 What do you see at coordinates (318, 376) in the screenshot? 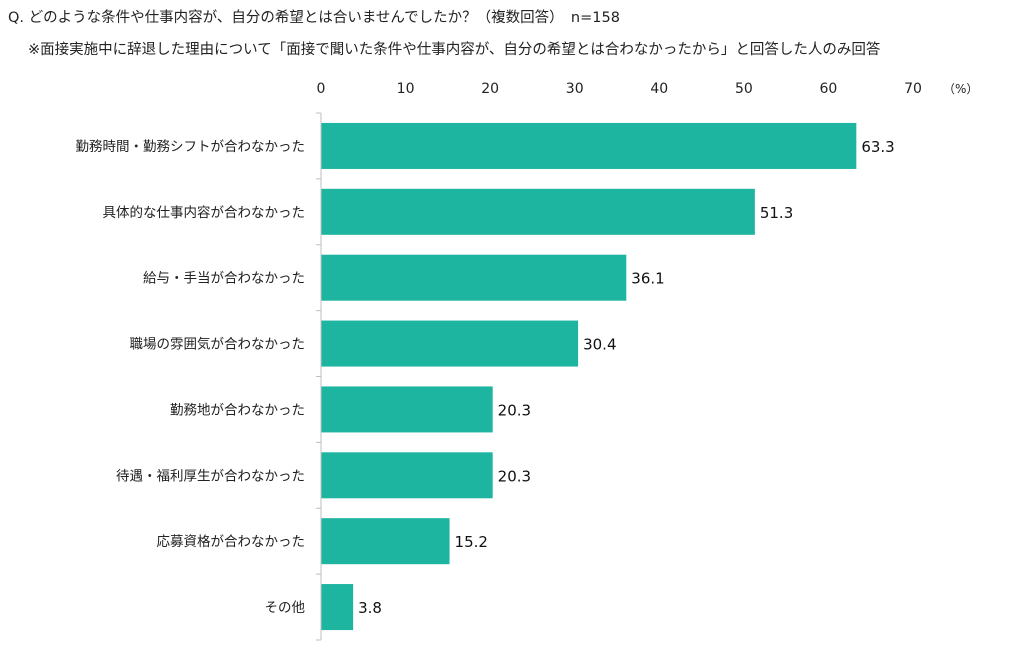
I see `category-ticks` at bounding box center [318, 376].